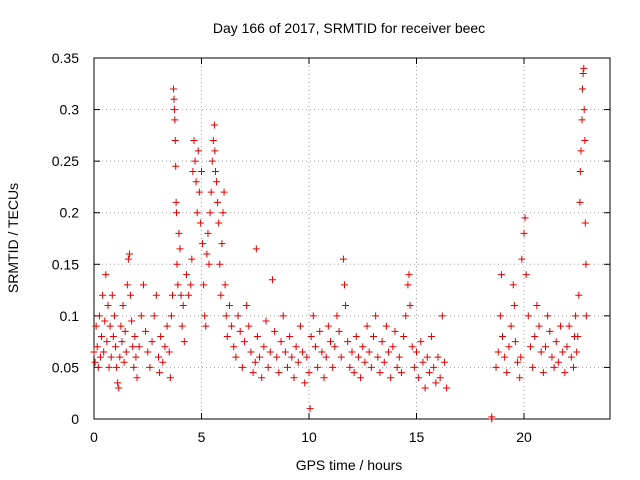 The width and height of the screenshot is (640, 480). Describe the element at coordinates (65, 58) in the screenshot. I see `y-tick-label: 0.35` at that location.